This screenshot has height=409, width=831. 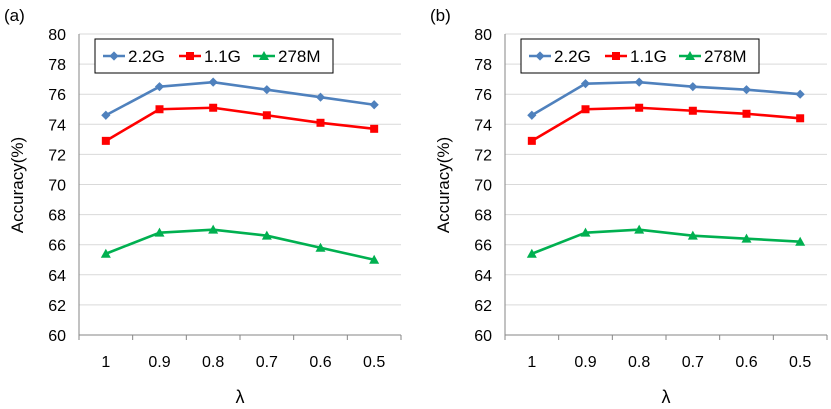 What do you see at coordinates (14, 15) in the screenshot?
I see `panel-label: (a)` at bounding box center [14, 15].